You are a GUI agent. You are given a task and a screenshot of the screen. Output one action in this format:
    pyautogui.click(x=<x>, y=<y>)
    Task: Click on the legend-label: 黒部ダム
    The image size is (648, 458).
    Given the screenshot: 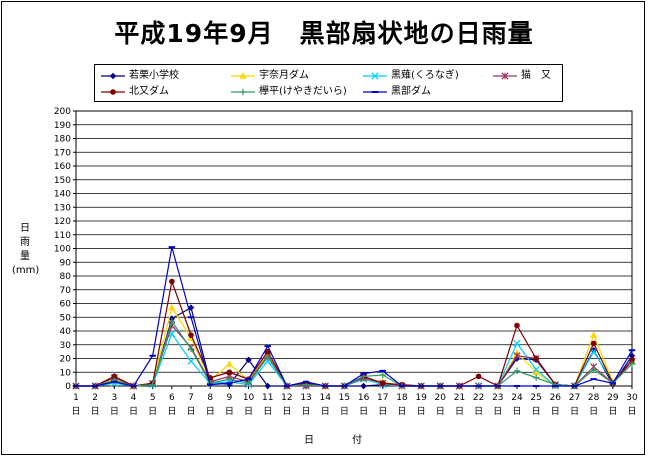 What is the action you would take?
    pyautogui.click(x=411, y=91)
    